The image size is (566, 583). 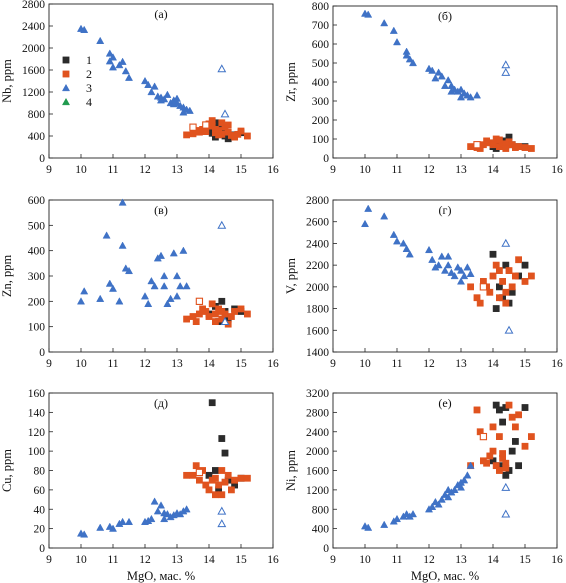 I want to click on y-tick-label: 2000, so click(x=33, y=49).